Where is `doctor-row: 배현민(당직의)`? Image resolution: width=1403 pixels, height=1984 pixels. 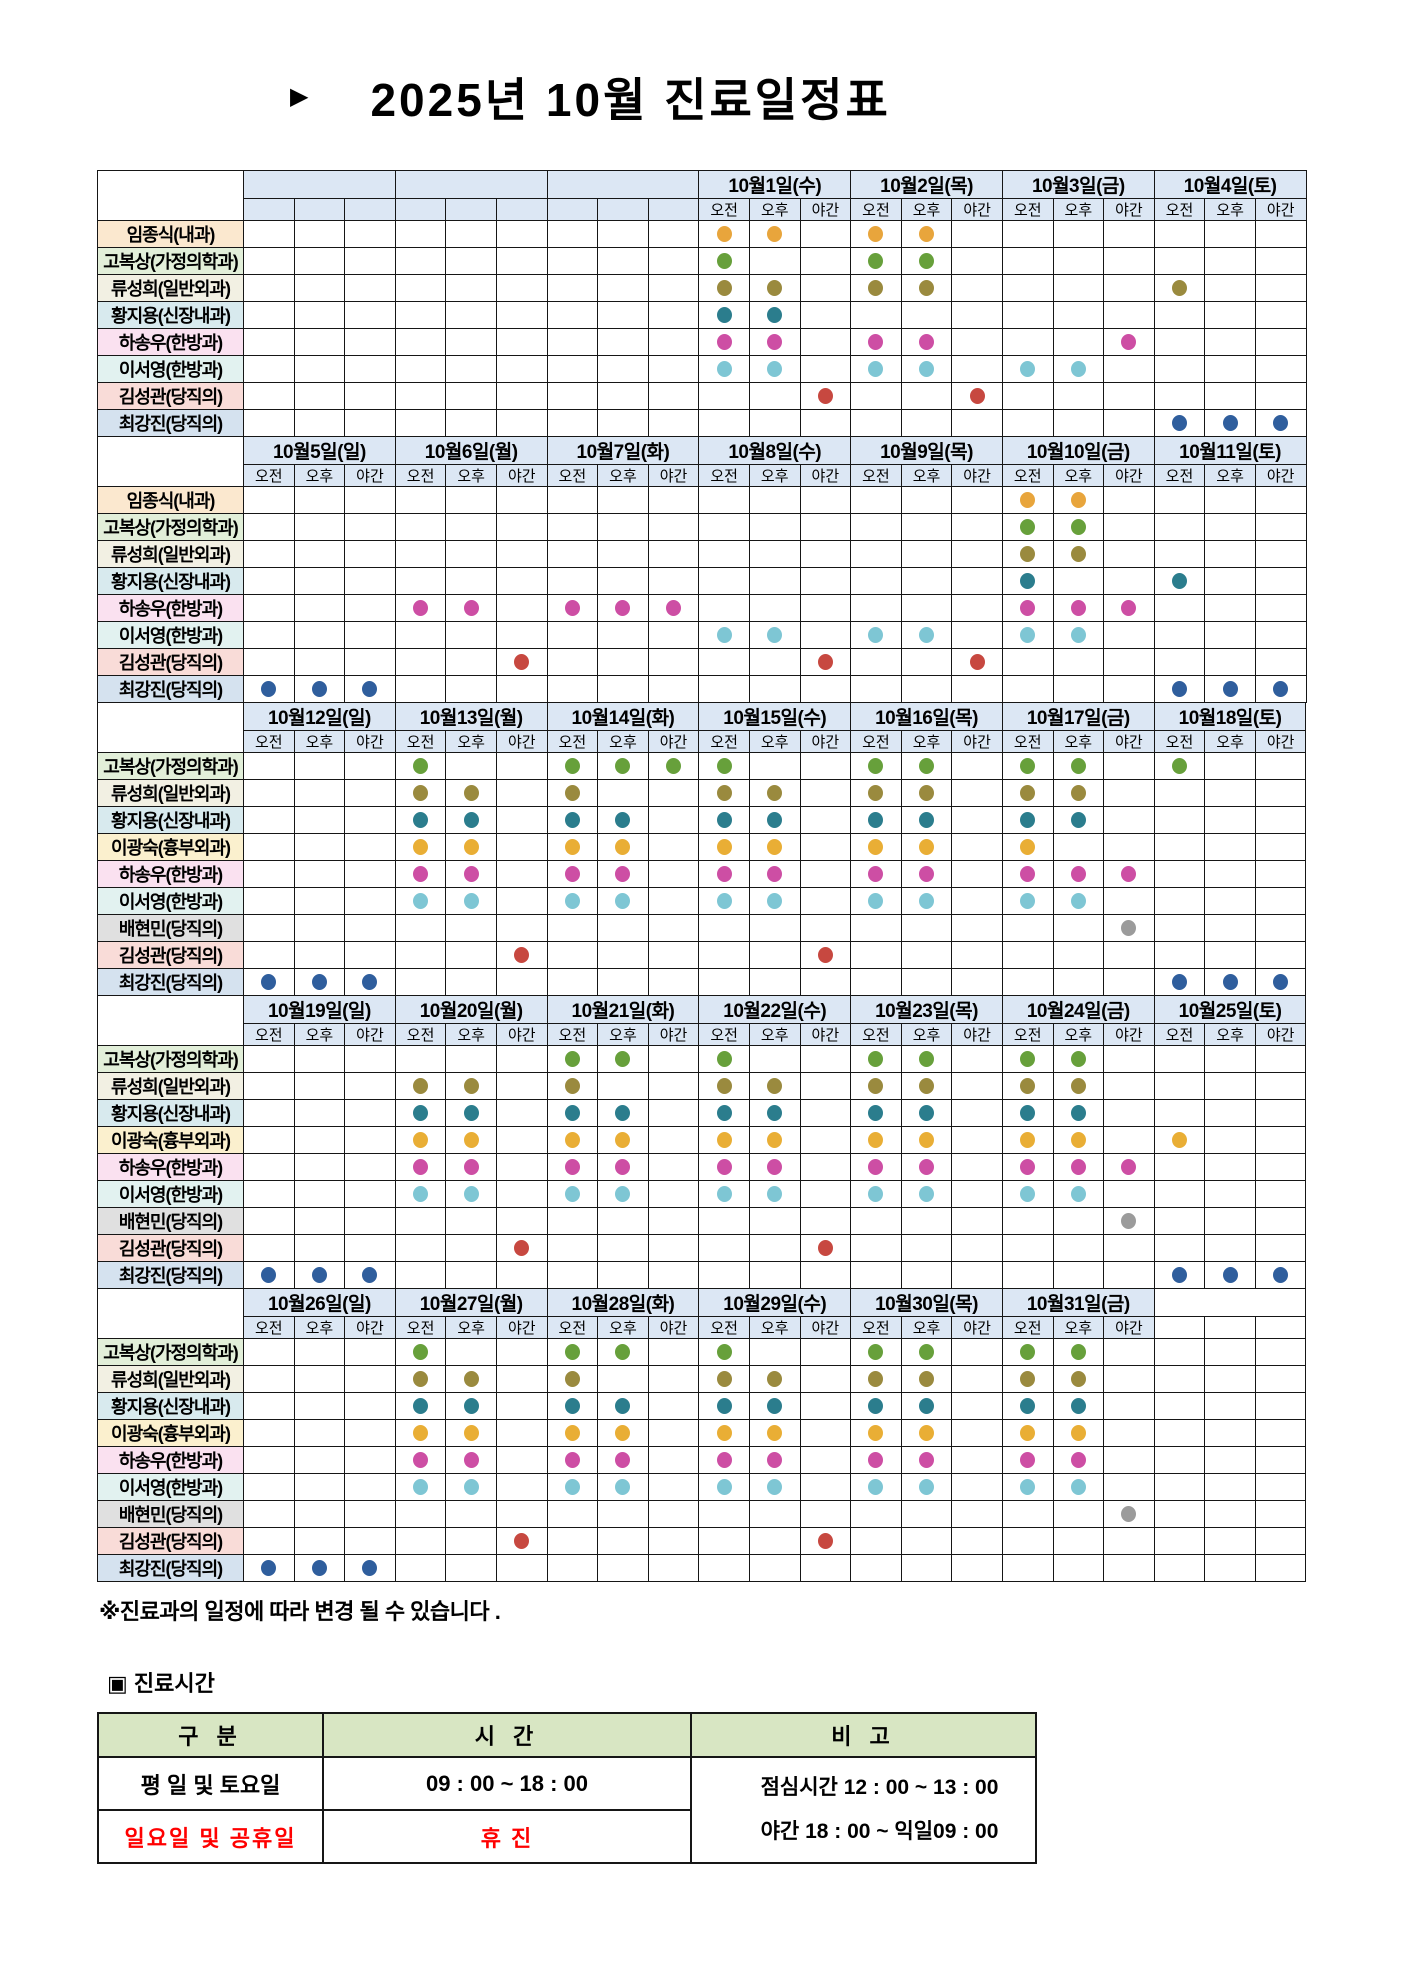
doctor-row: 배현민(당직의) is located at coordinates (702, 928).